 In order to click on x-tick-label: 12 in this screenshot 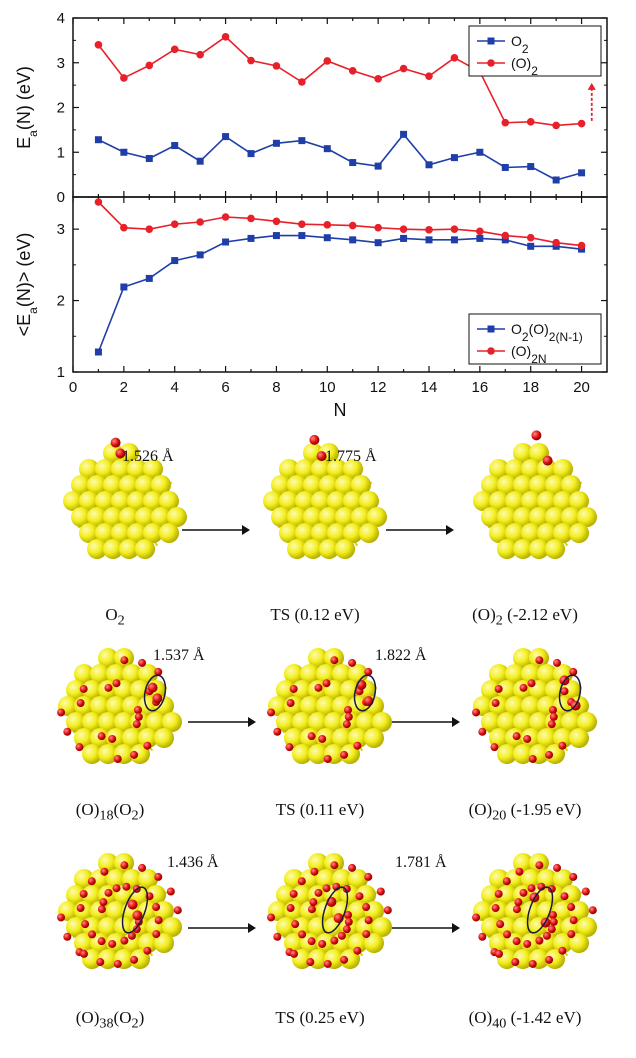, I will do `click(378, 387)`.